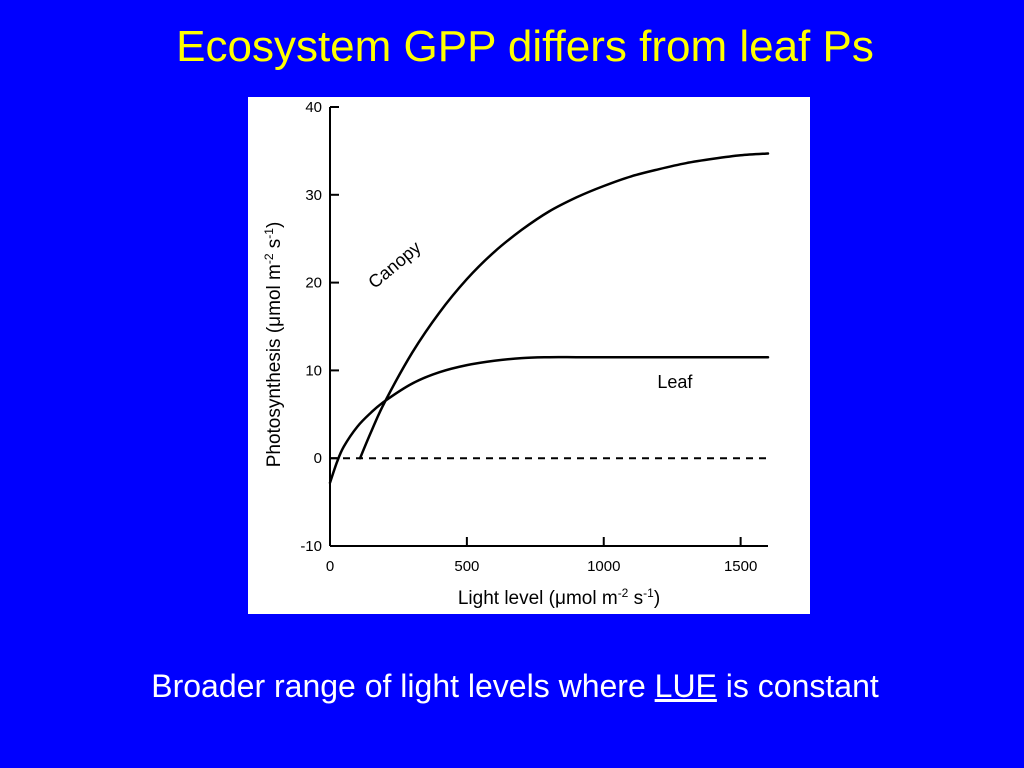  What do you see at coordinates (403, 686) in the screenshot?
I see `caption-text-start: Broader range of light levels where` at bounding box center [403, 686].